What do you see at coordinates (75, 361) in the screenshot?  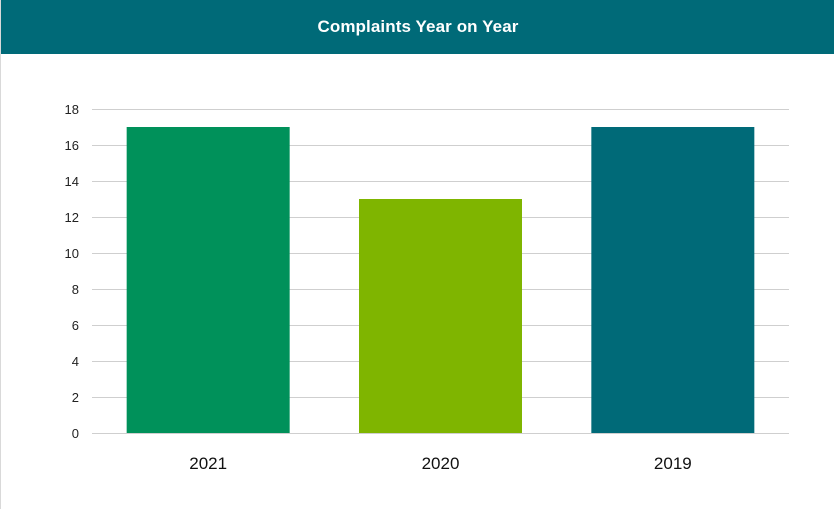 I see `y-tick-label: 4` at bounding box center [75, 361].